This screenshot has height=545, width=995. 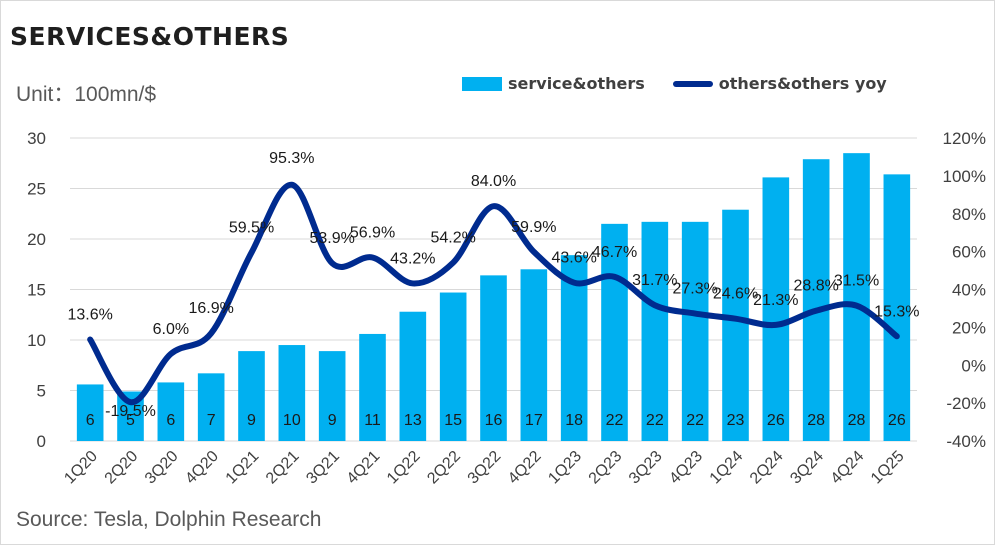 What do you see at coordinates (966, 441) in the screenshot?
I see `right-tick-label: -40%` at bounding box center [966, 441].